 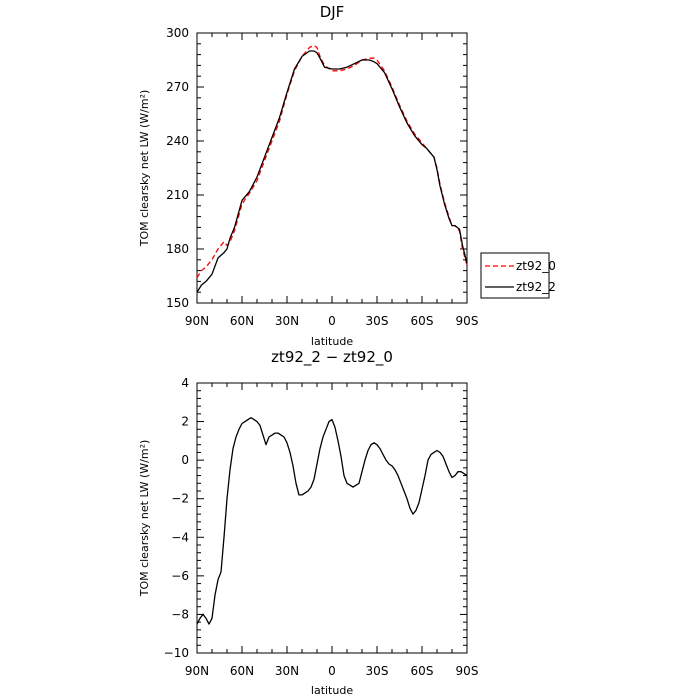 I want to click on legend: zt92_0 zt92_2, so click(x=518, y=275).